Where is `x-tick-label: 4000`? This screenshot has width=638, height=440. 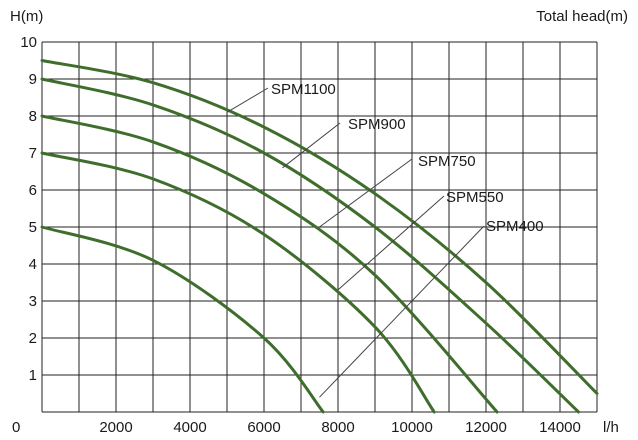 x-tick-label: 4000 is located at coordinates (189, 427).